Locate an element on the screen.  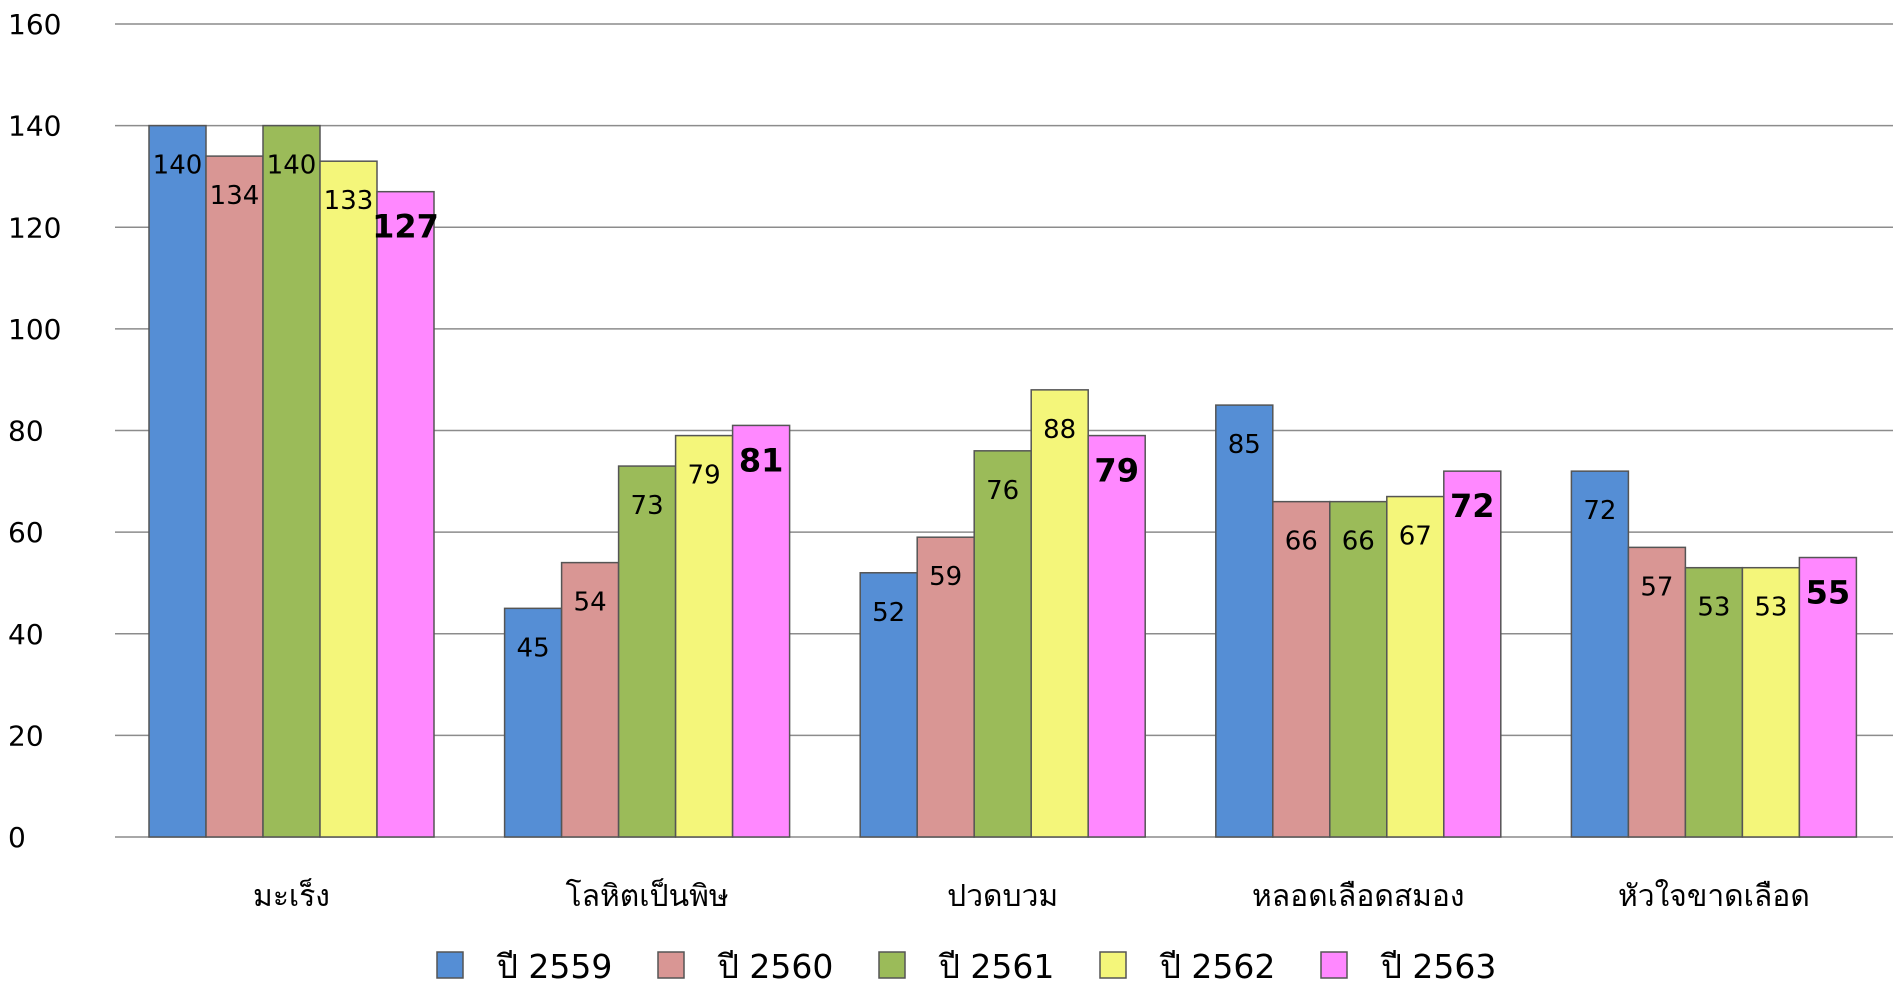
data-label: 85 is located at coordinates (1244, 445).